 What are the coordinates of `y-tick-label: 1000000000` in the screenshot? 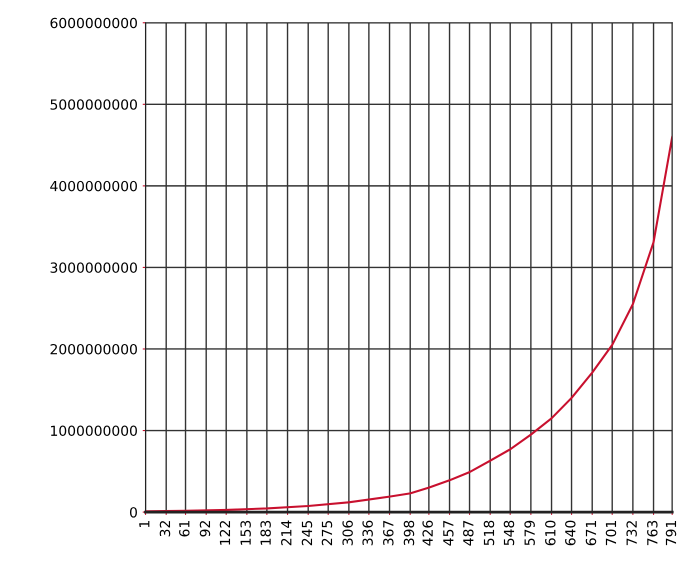 It's located at (94, 431).